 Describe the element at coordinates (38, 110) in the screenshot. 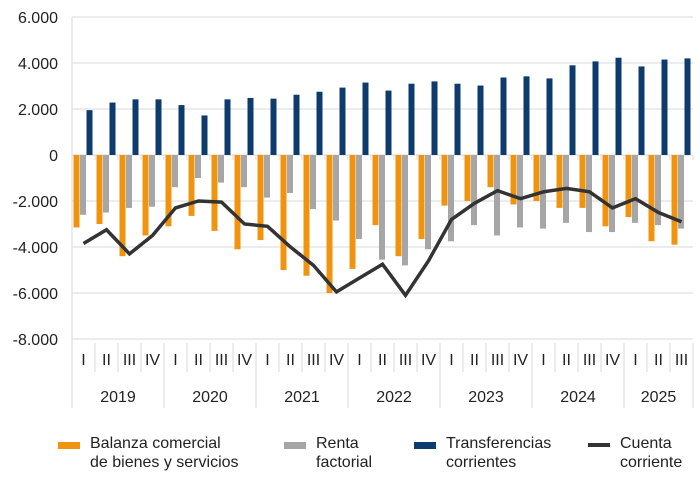

I see `y-tick-label: 2.000` at that location.